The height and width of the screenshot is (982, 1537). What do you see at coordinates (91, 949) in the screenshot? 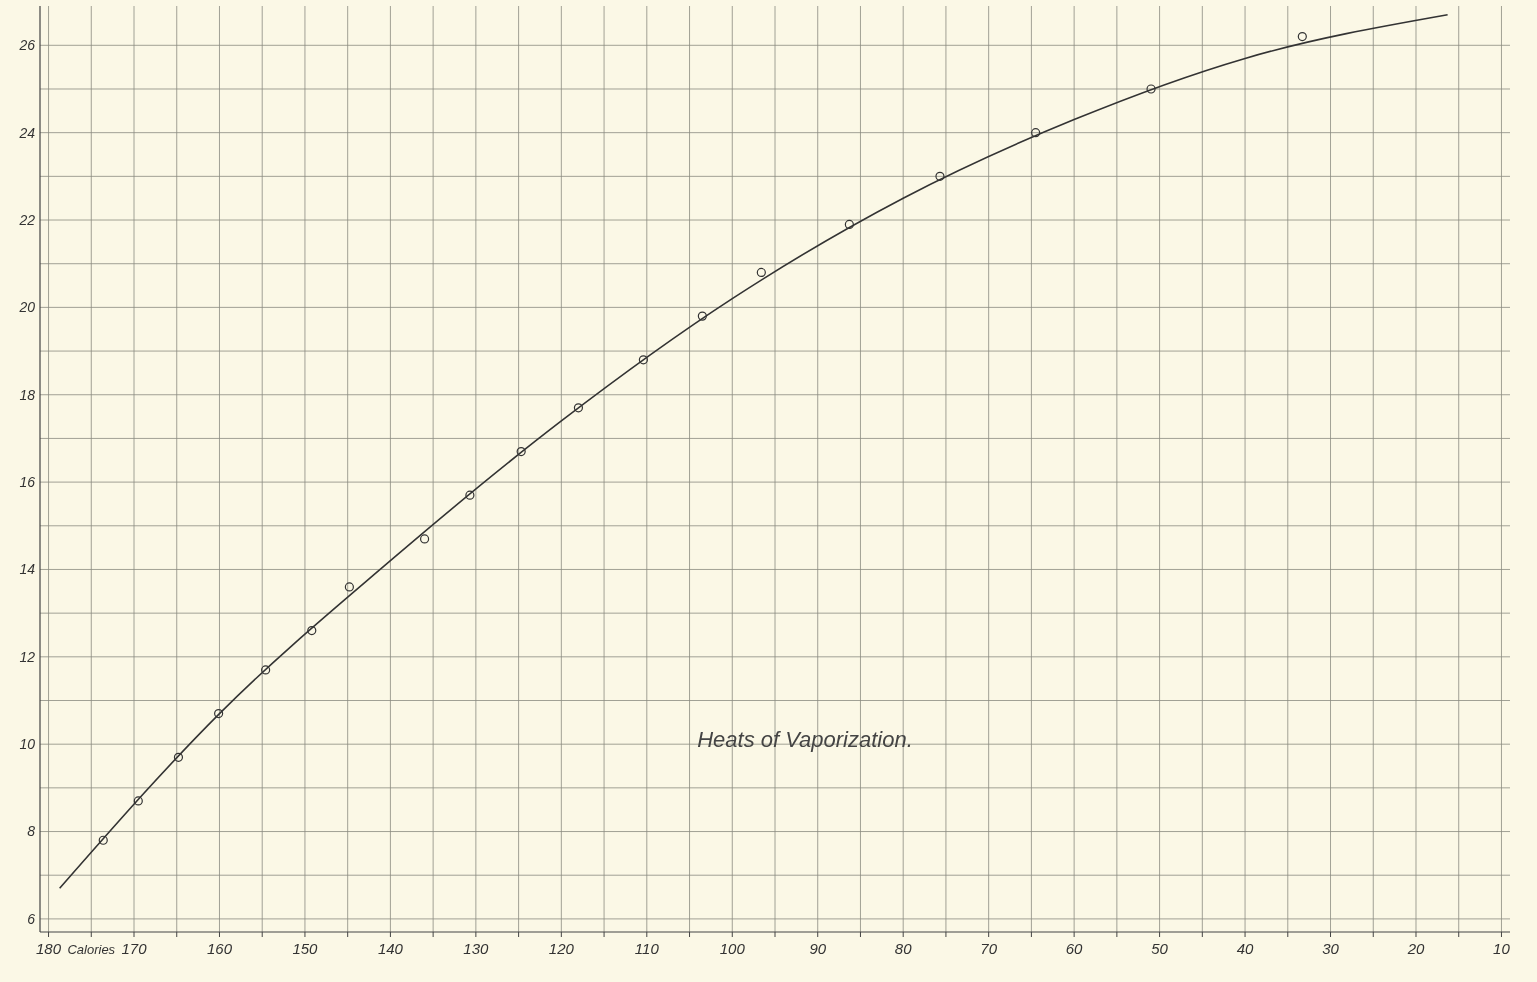
I see `x-axis-title: Calories` at bounding box center [91, 949].